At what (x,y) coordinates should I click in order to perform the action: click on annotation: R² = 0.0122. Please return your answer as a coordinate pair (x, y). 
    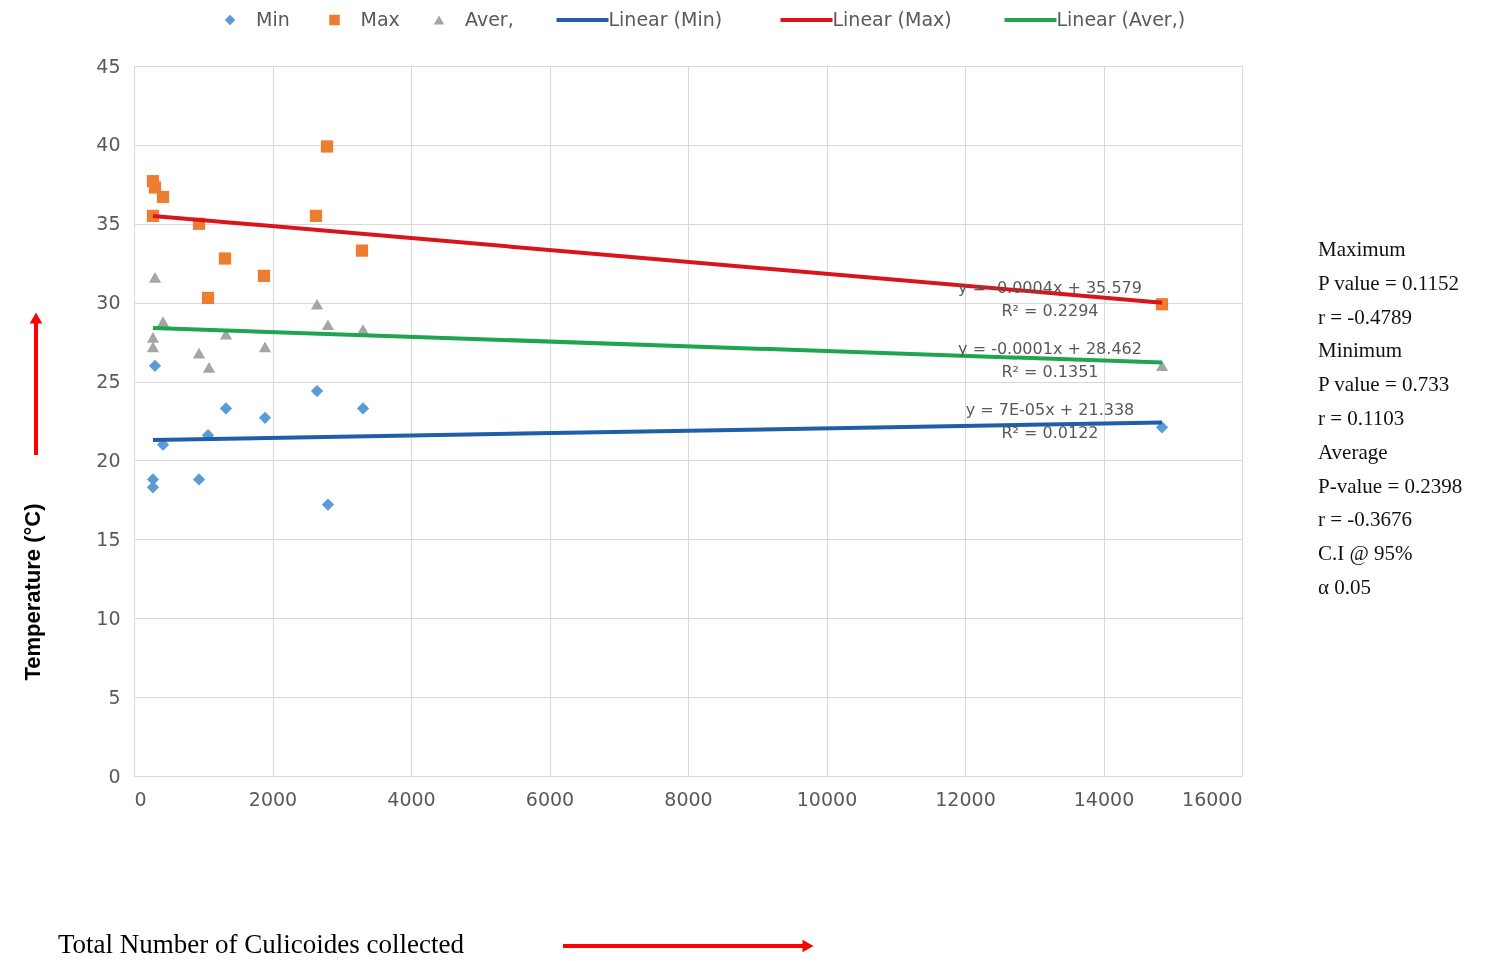
    Looking at the image, I should click on (1050, 432).